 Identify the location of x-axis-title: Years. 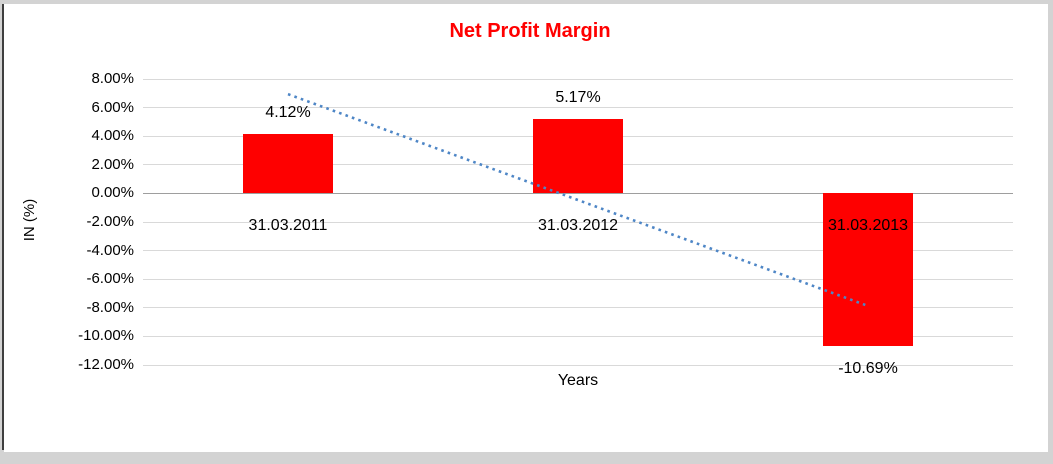
(578, 380).